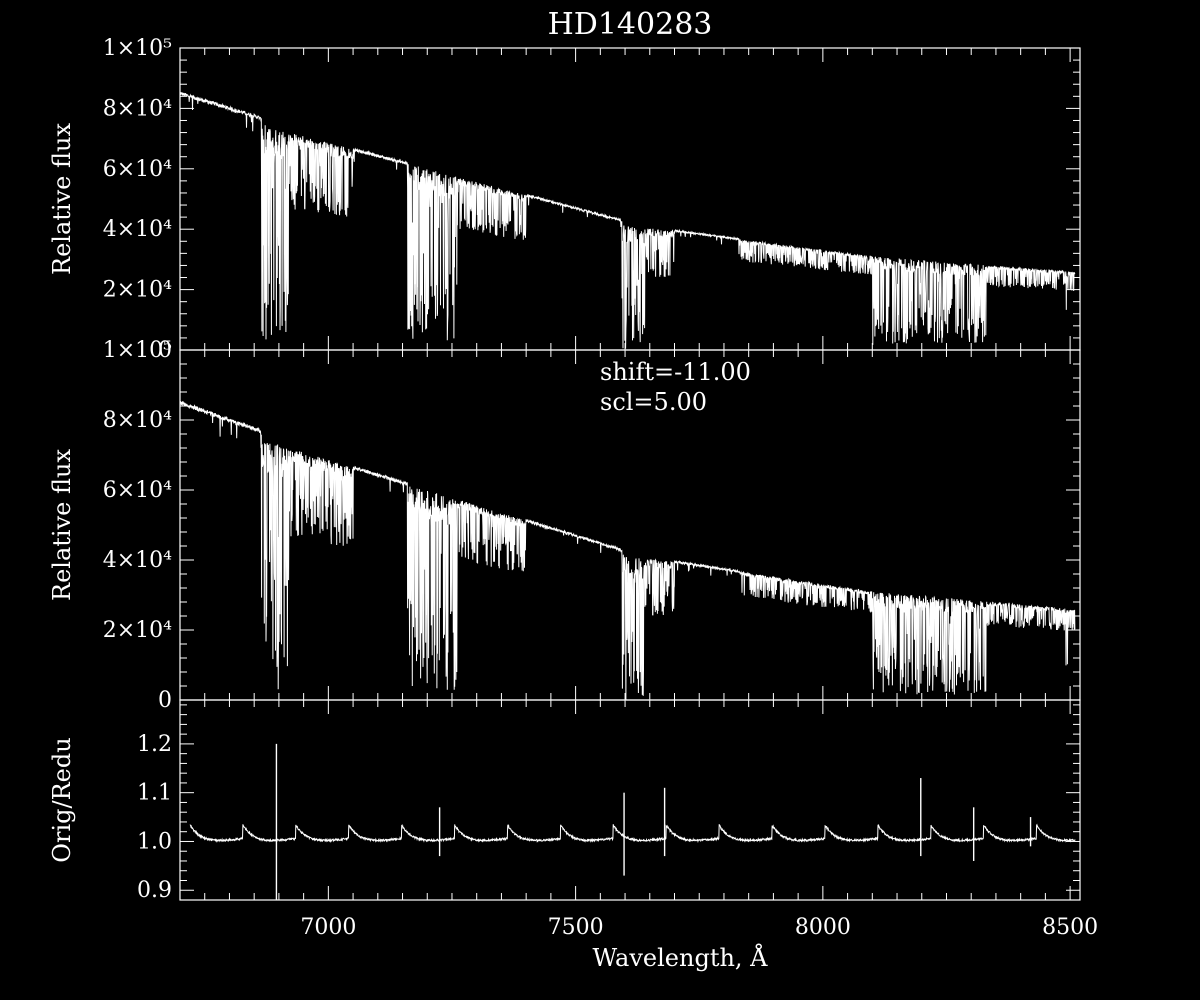 Image resolution: width=1200 pixels, height=1000 pixels. I want to click on annotation-text: shift=-11.00, so click(675, 372).